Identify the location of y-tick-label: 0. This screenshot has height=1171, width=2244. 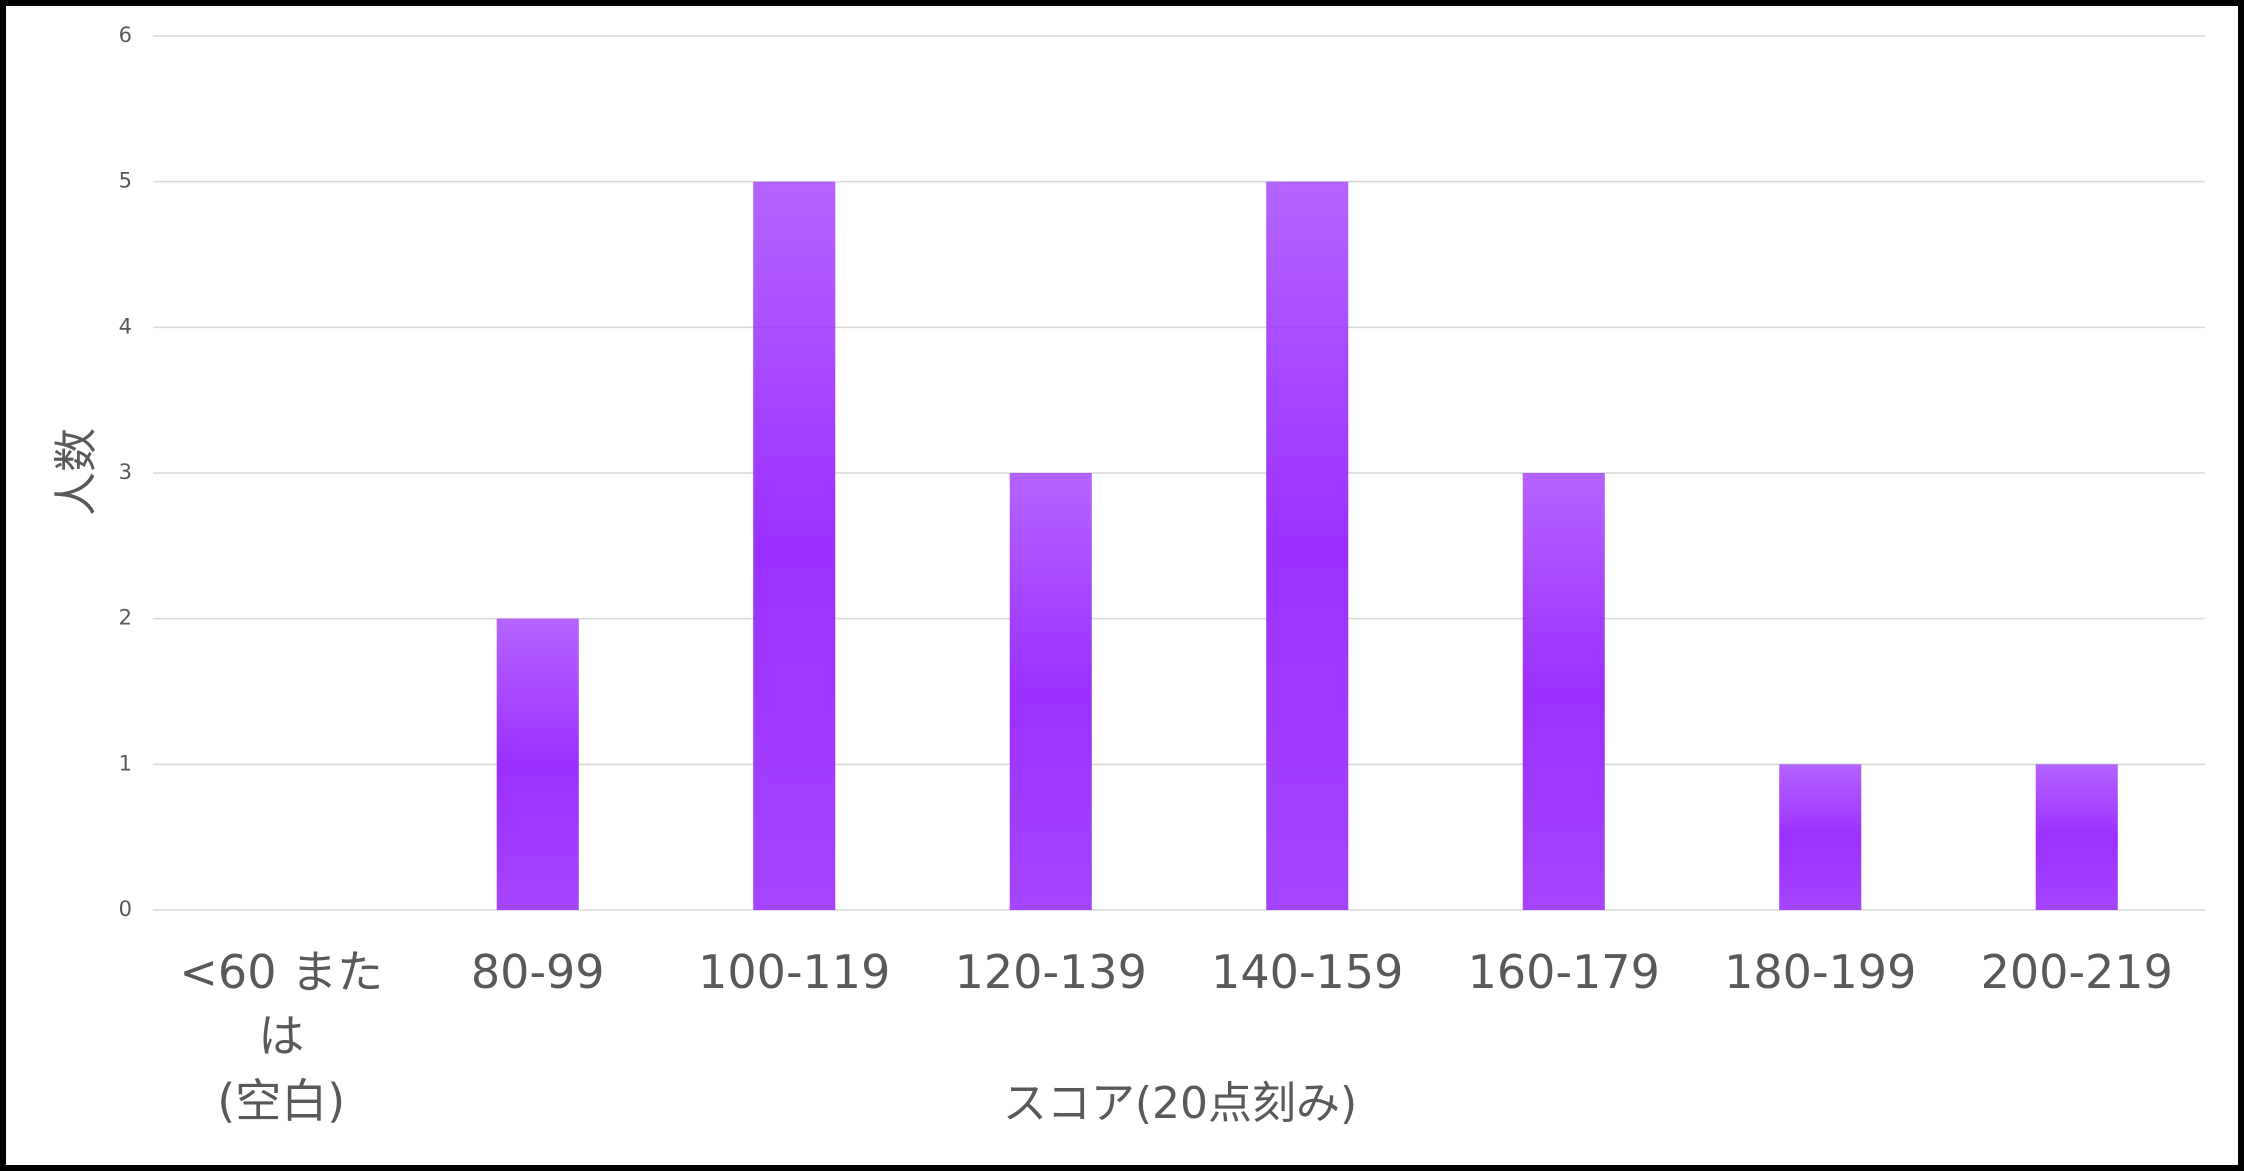
(125, 909).